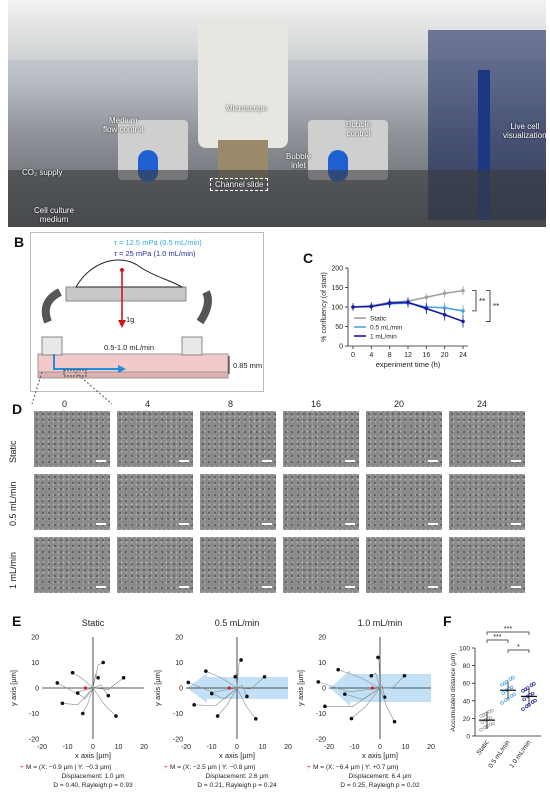  What do you see at coordinates (237, 776) in the screenshot?
I see `displacement-label: Displacement: 2.6 µm` at bounding box center [237, 776].